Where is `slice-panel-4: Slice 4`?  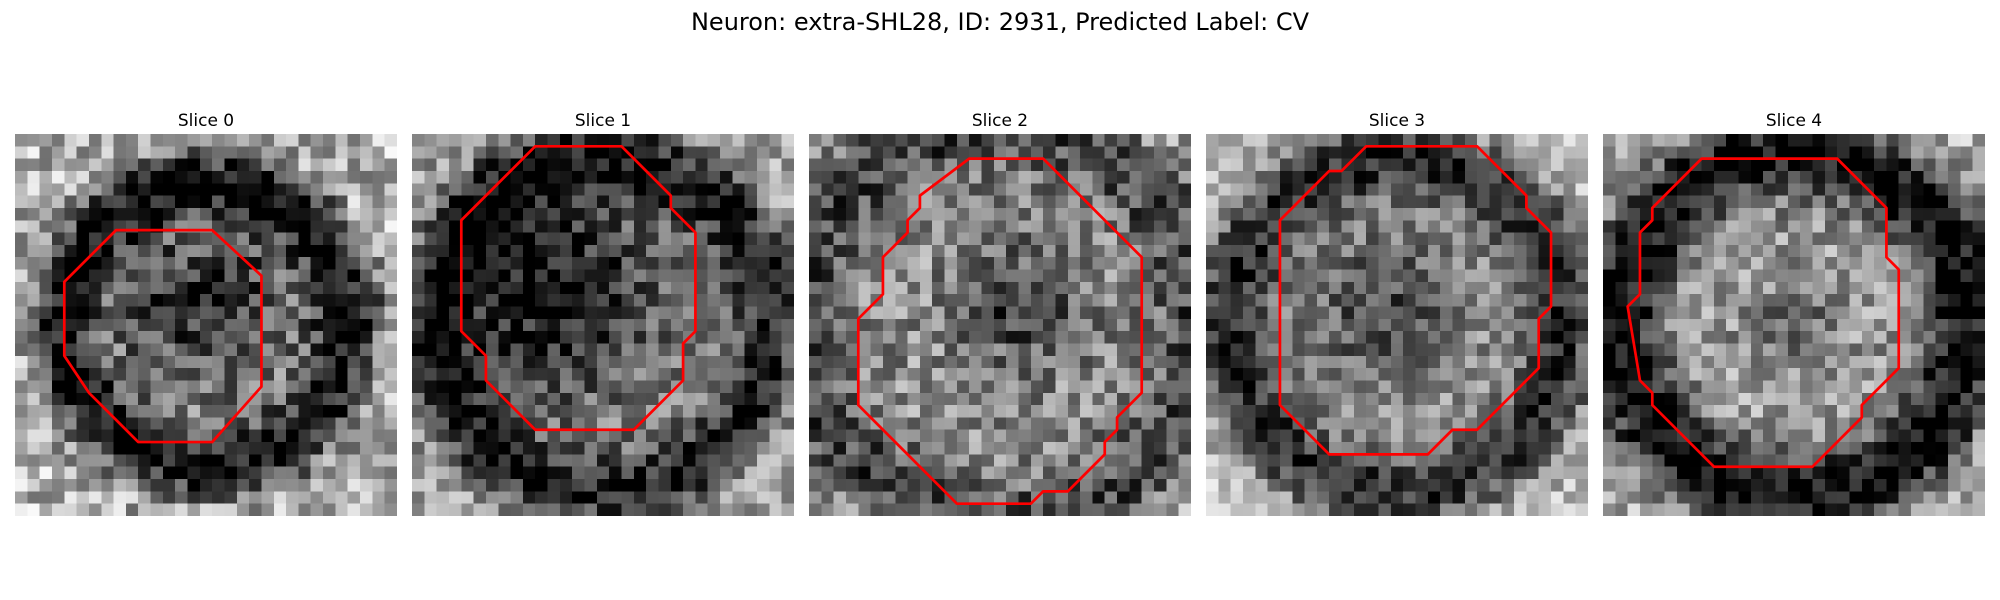
slice-panel-4: Slice 4 is located at coordinates (1794, 313).